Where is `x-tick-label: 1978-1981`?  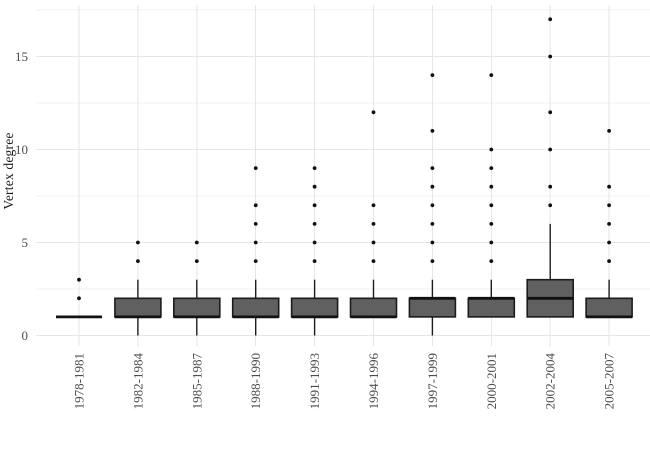
x-tick-label: 1978-1981 is located at coordinates (79, 381).